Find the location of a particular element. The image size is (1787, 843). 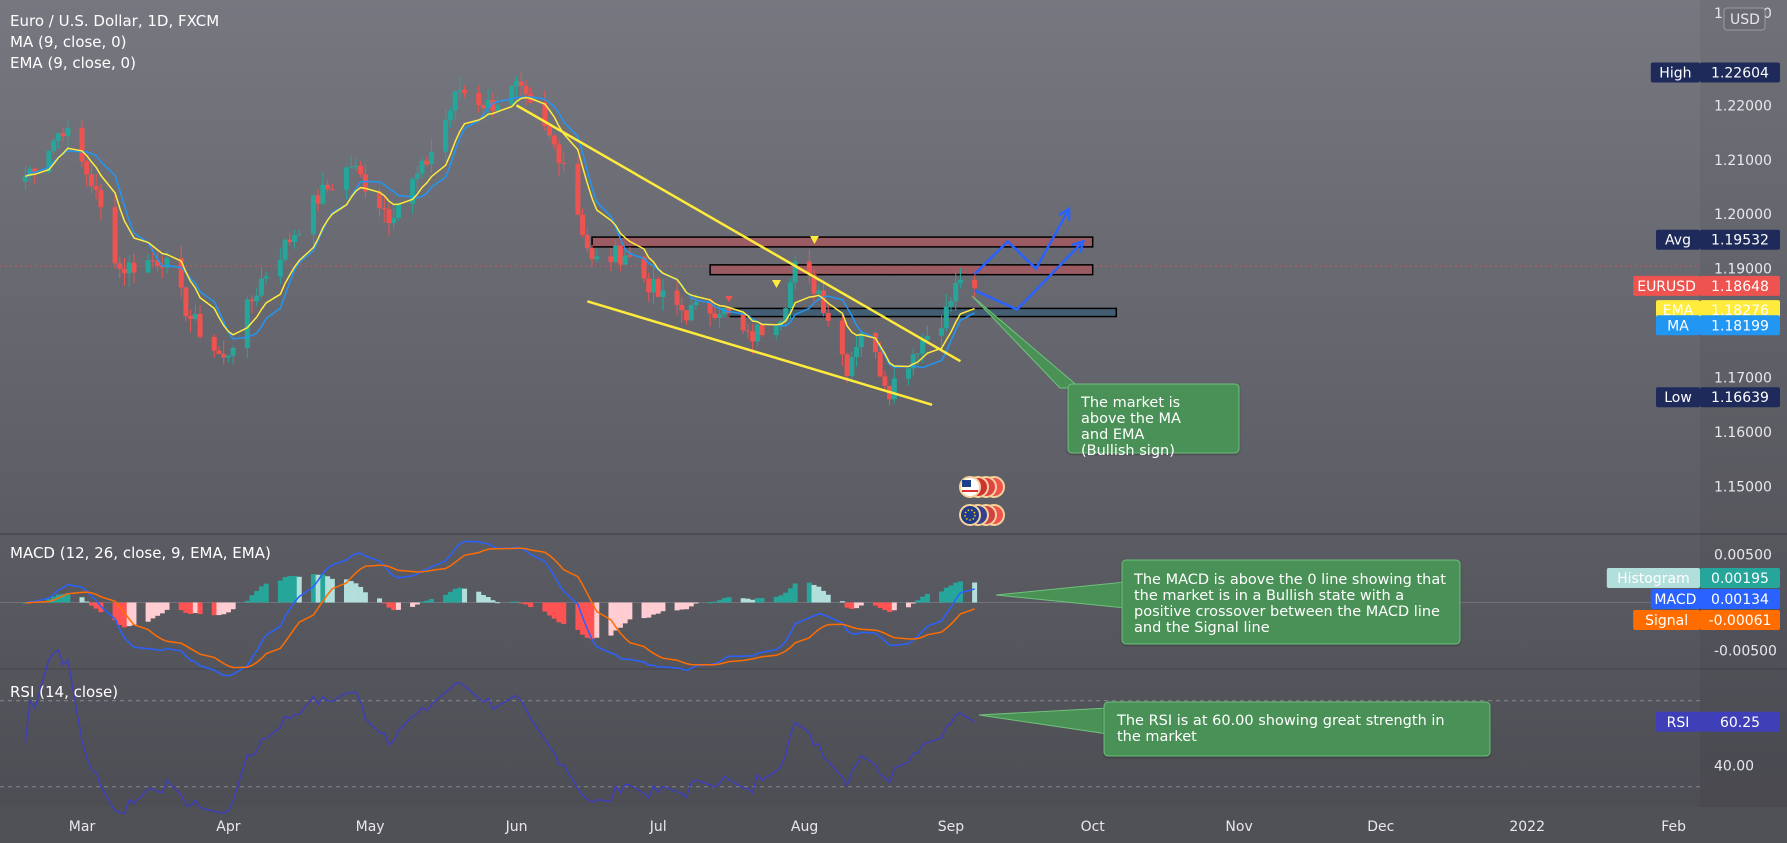

separator-price-macd is located at coordinates (893, 534).